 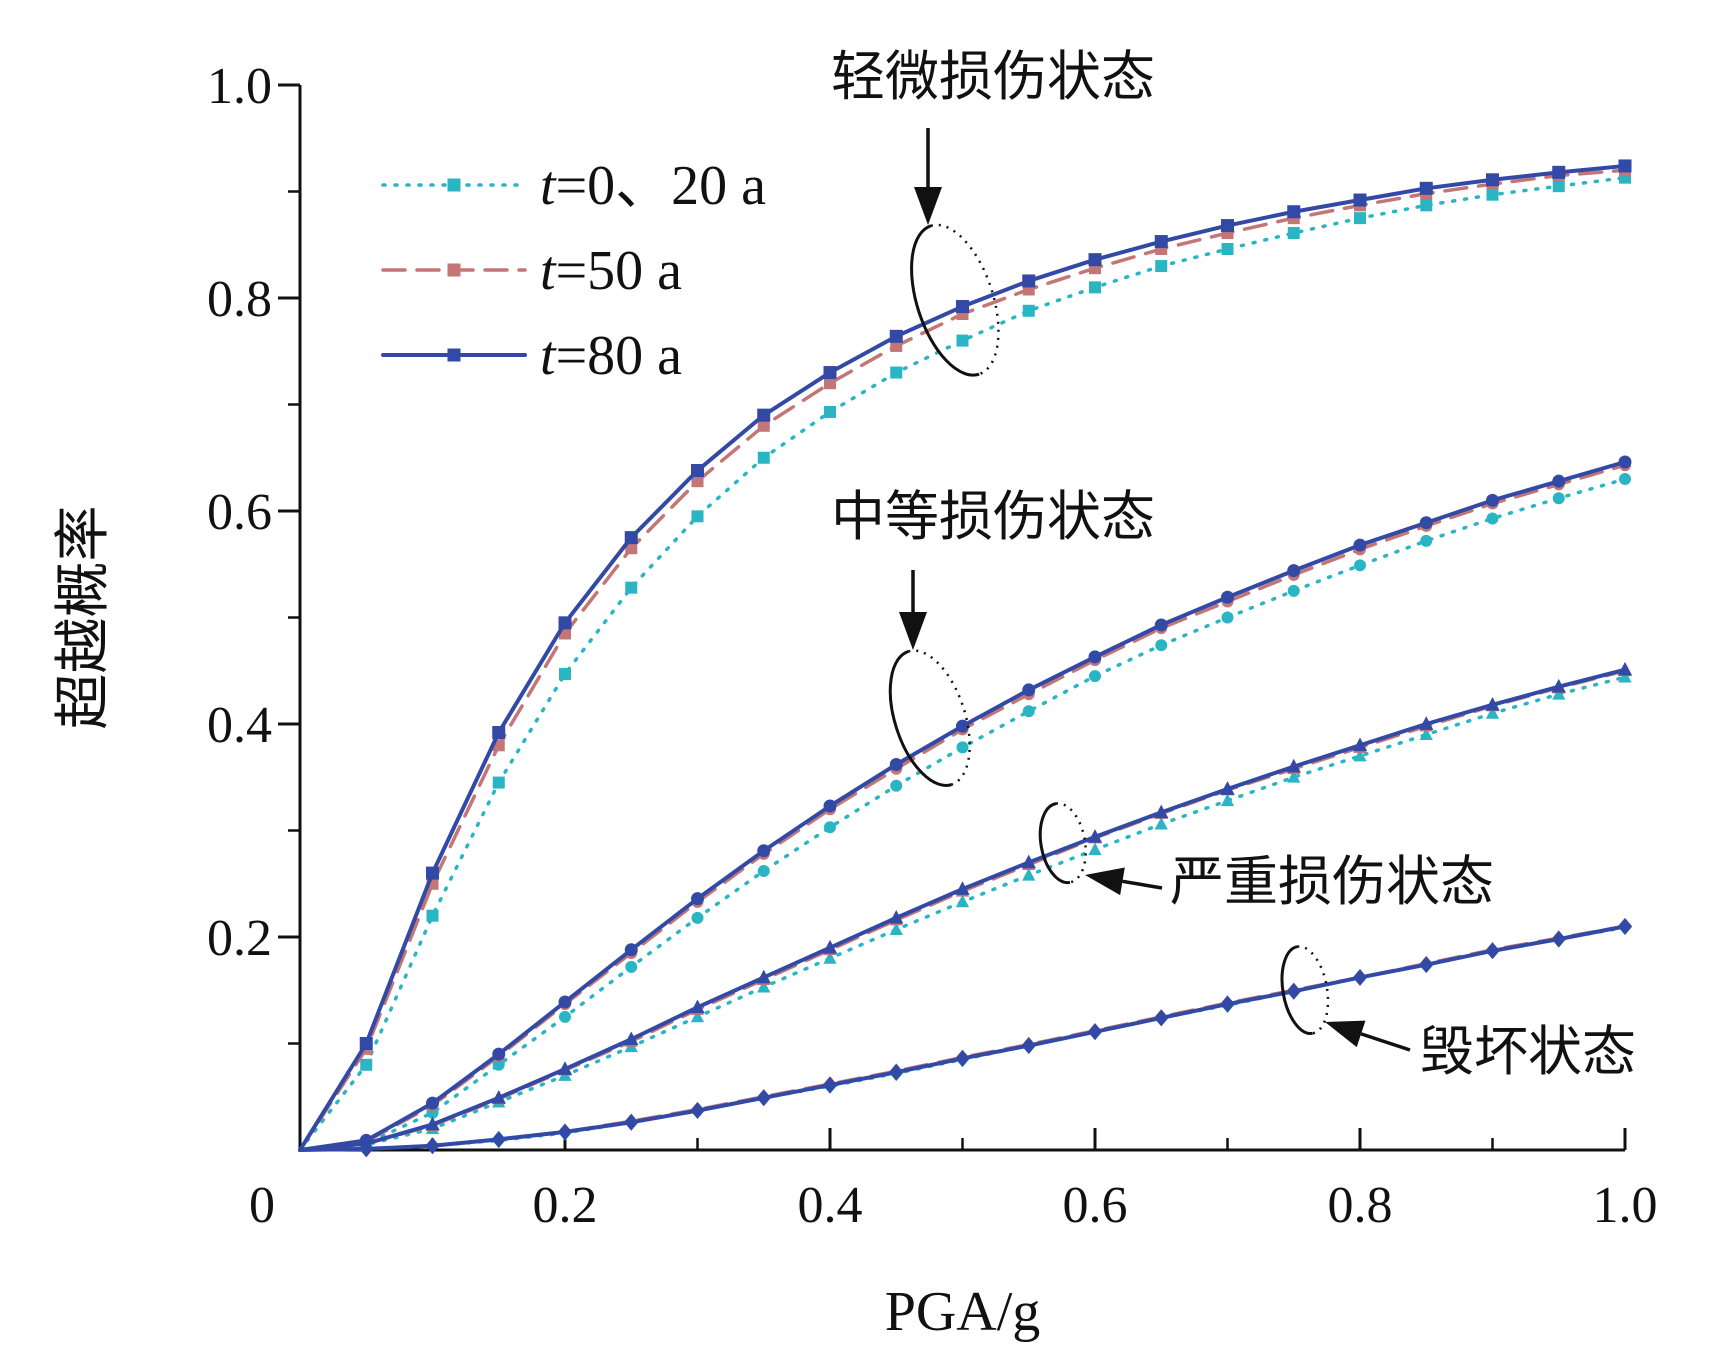 I want to click on y-tick-label: 0.8, so click(x=239, y=299).